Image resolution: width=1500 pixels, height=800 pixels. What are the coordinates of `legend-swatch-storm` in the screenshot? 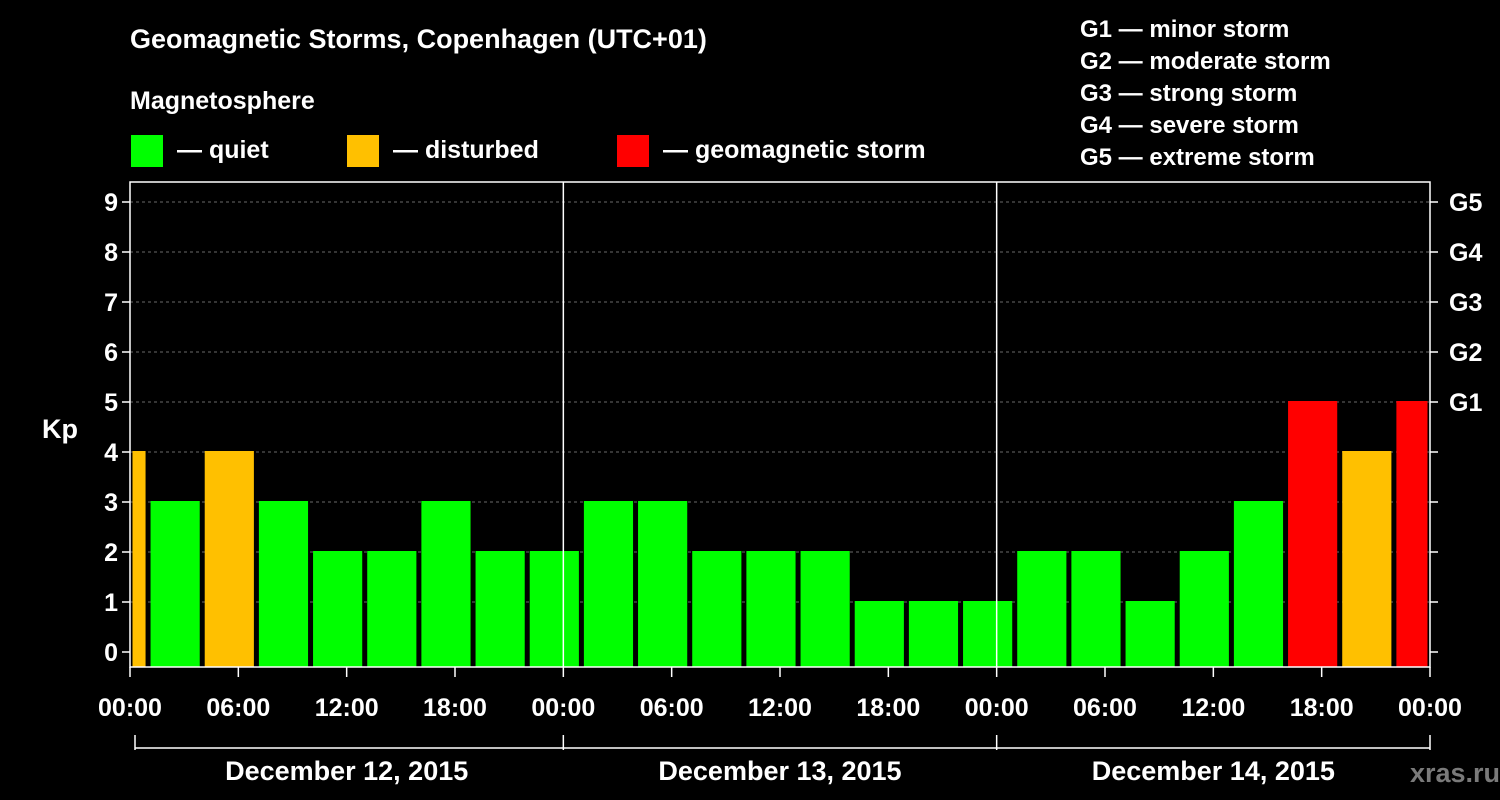 It's located at (633, 151).